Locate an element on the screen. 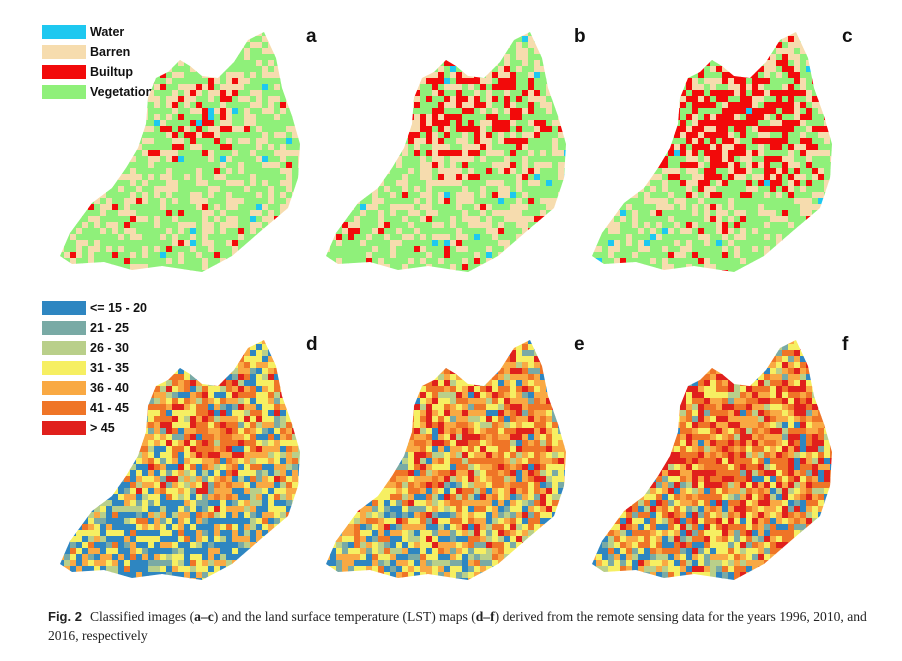 The height and width of the screenshot is (661, 902). legend-item-builtup: Builtup is located at coordinates (97, 72).